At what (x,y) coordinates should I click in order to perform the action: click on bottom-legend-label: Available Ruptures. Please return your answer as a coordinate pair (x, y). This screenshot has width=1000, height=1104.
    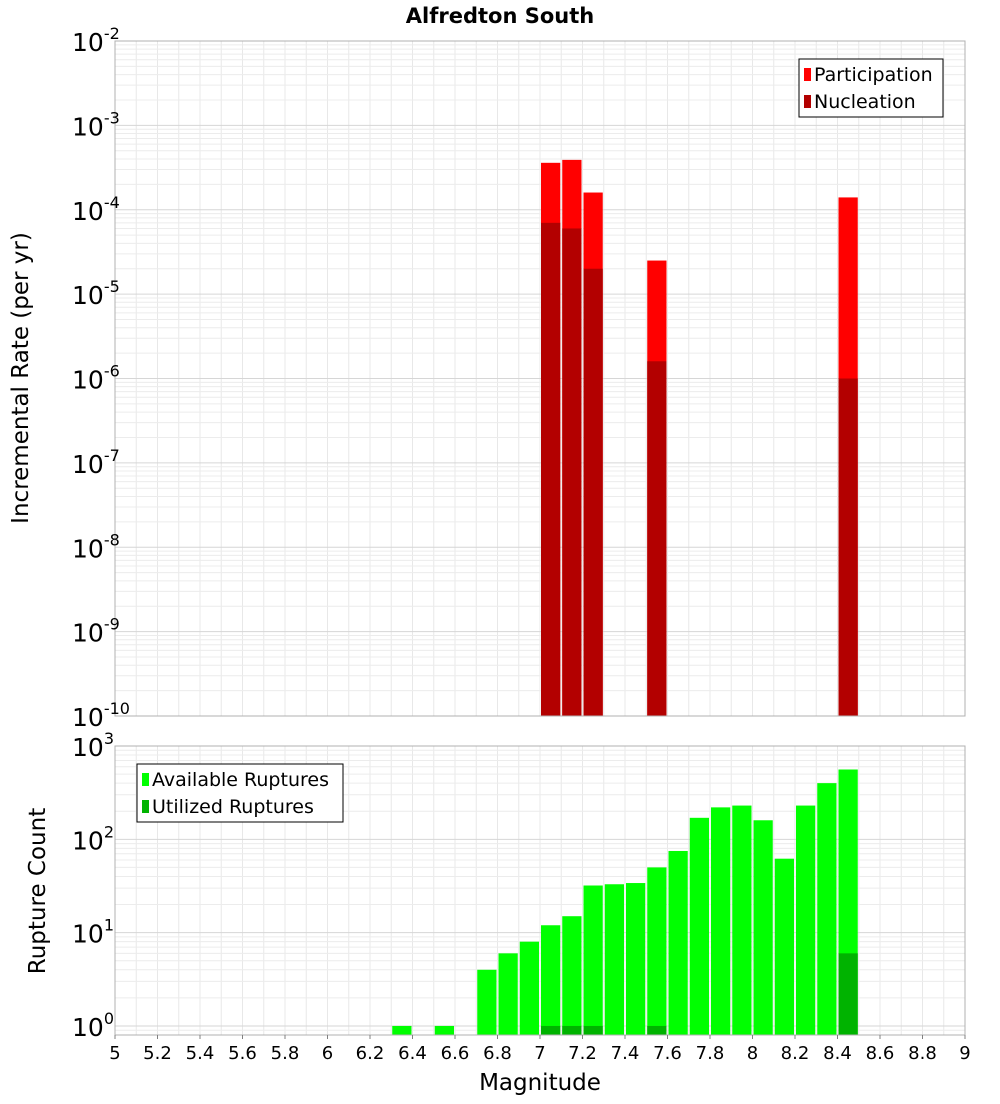
    Looking at the image, I should click on (240, 780).